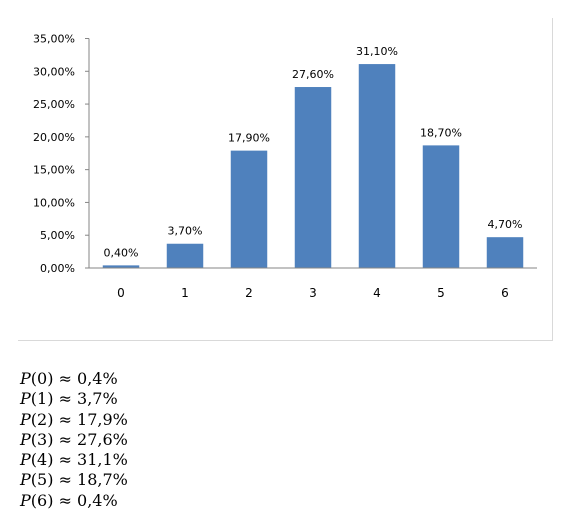 This screenshot has width=574, height=527. Describe the element at coordinates (121, 293) in the screenshot. I see `x-tick-label: 0` at that location.